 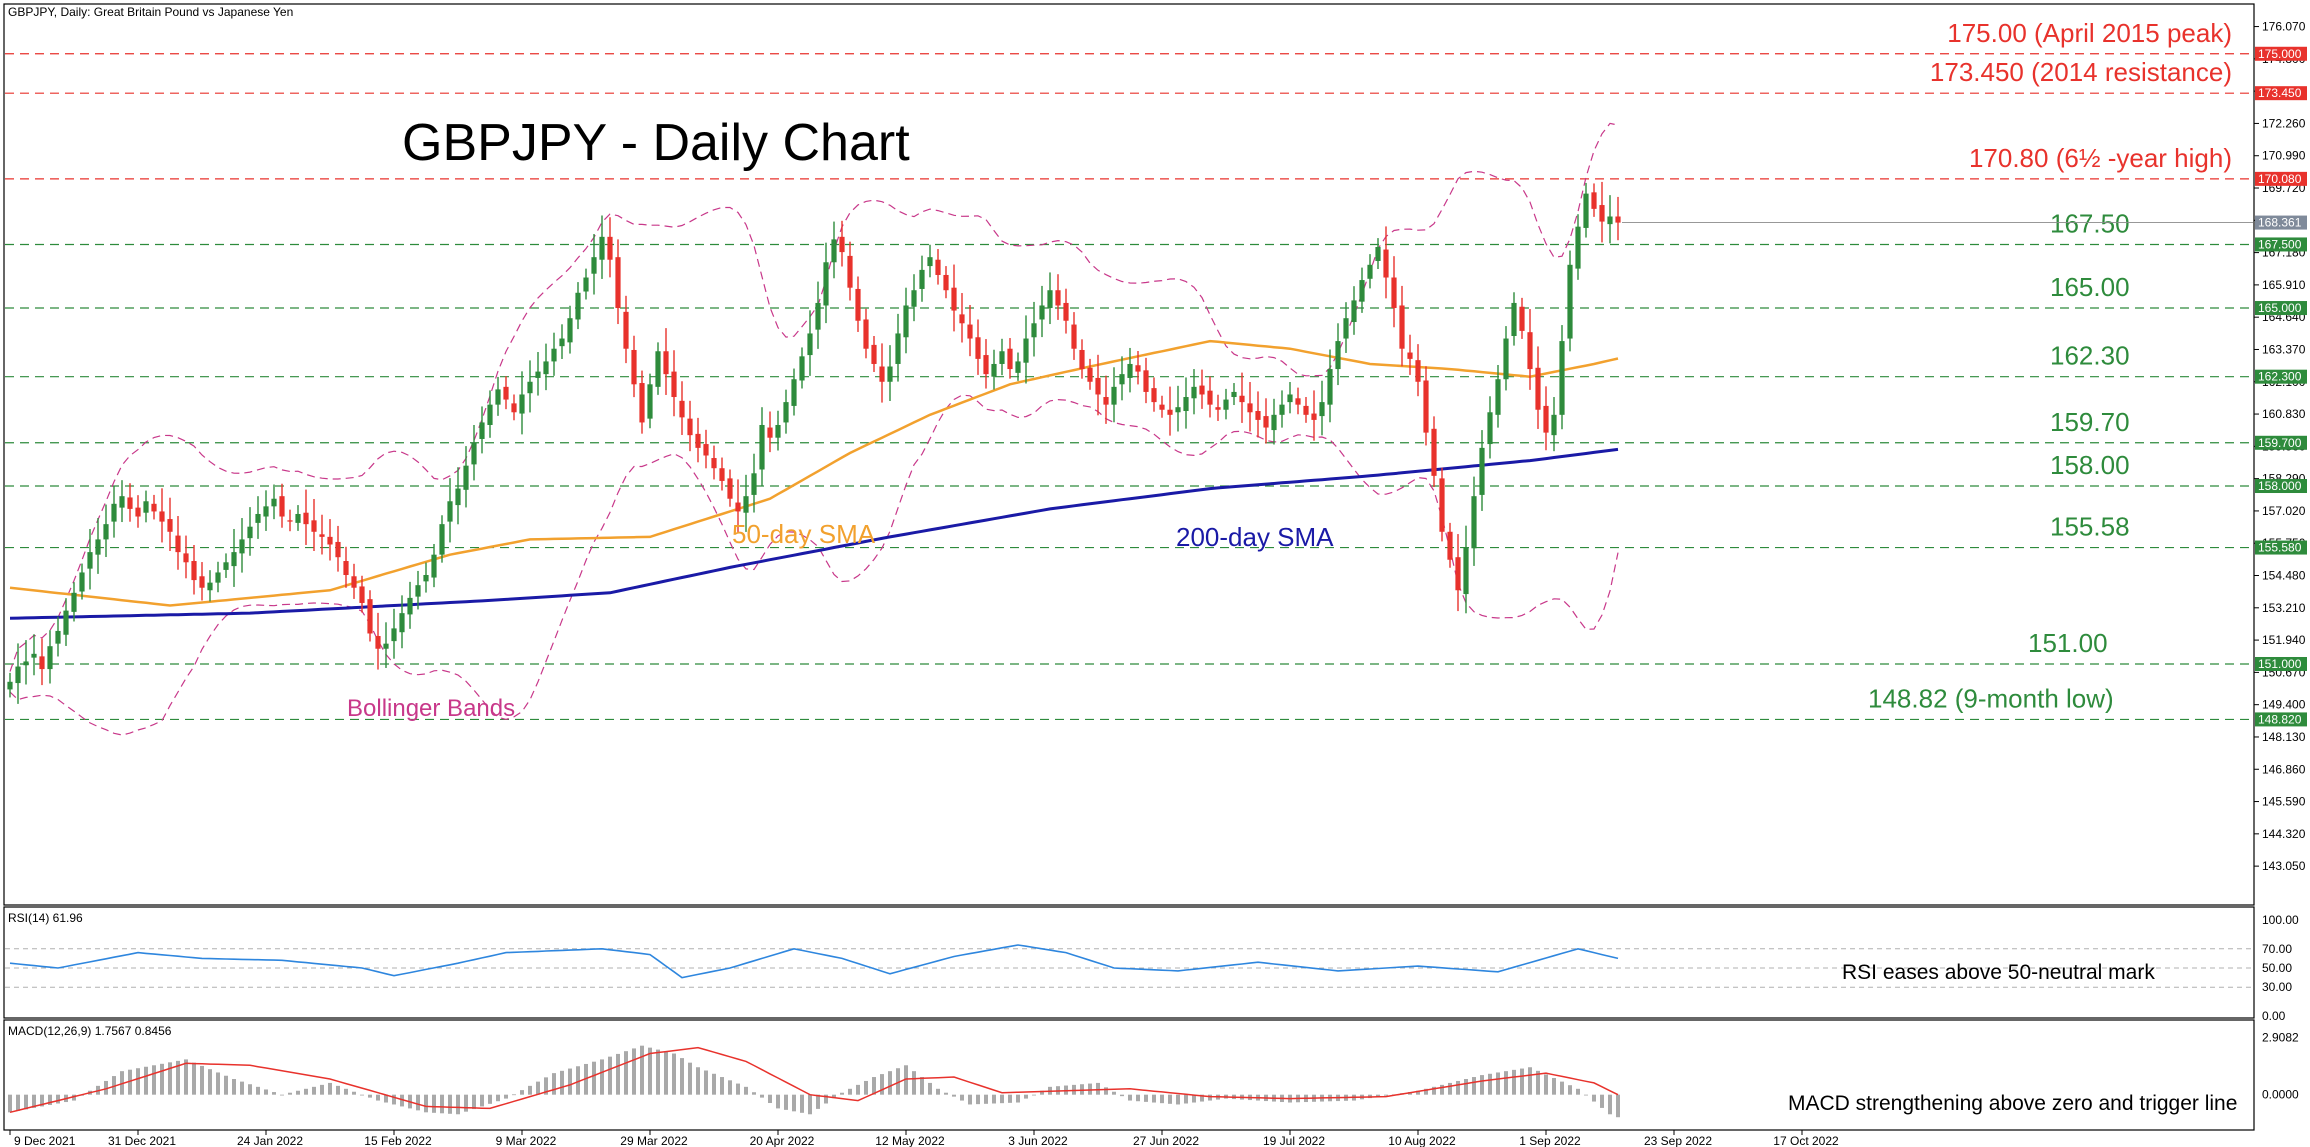 What do you see at coordinates (1991, 698) in the screenshot?
I see `level-label: 148.82 (9-month low)` at bounding box center [1991, 698].